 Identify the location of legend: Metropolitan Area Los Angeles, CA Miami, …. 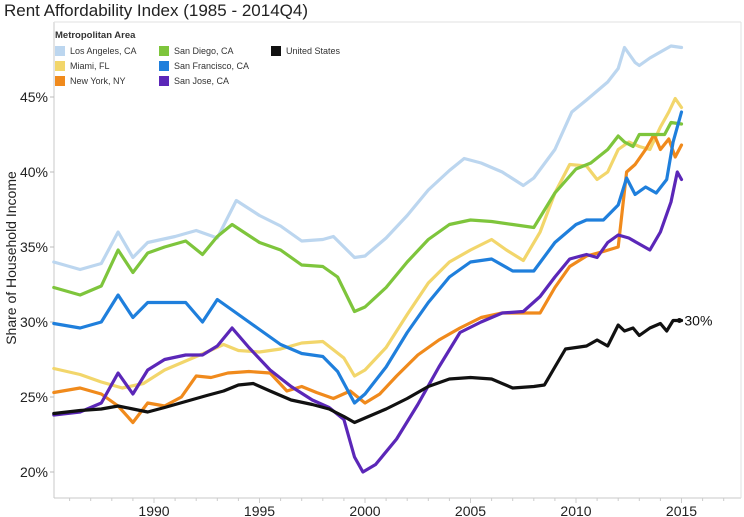
(215, 59).